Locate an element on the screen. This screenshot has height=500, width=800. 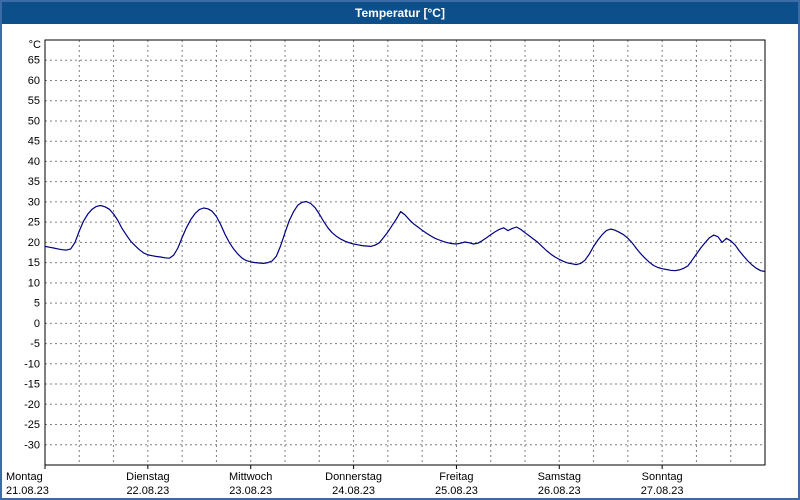
y-tick-label: 60 is located at coordinates (34, 81).